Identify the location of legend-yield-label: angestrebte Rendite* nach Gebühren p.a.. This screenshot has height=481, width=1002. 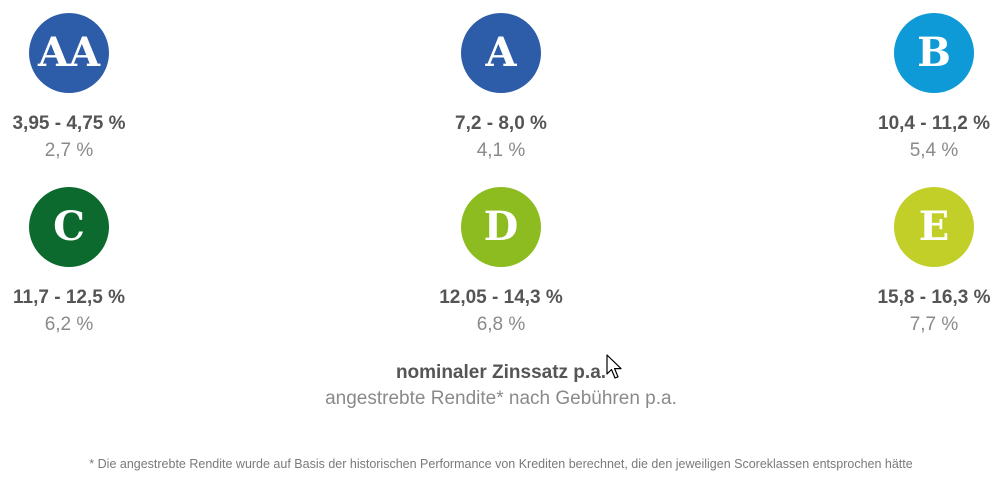
(501, 398).